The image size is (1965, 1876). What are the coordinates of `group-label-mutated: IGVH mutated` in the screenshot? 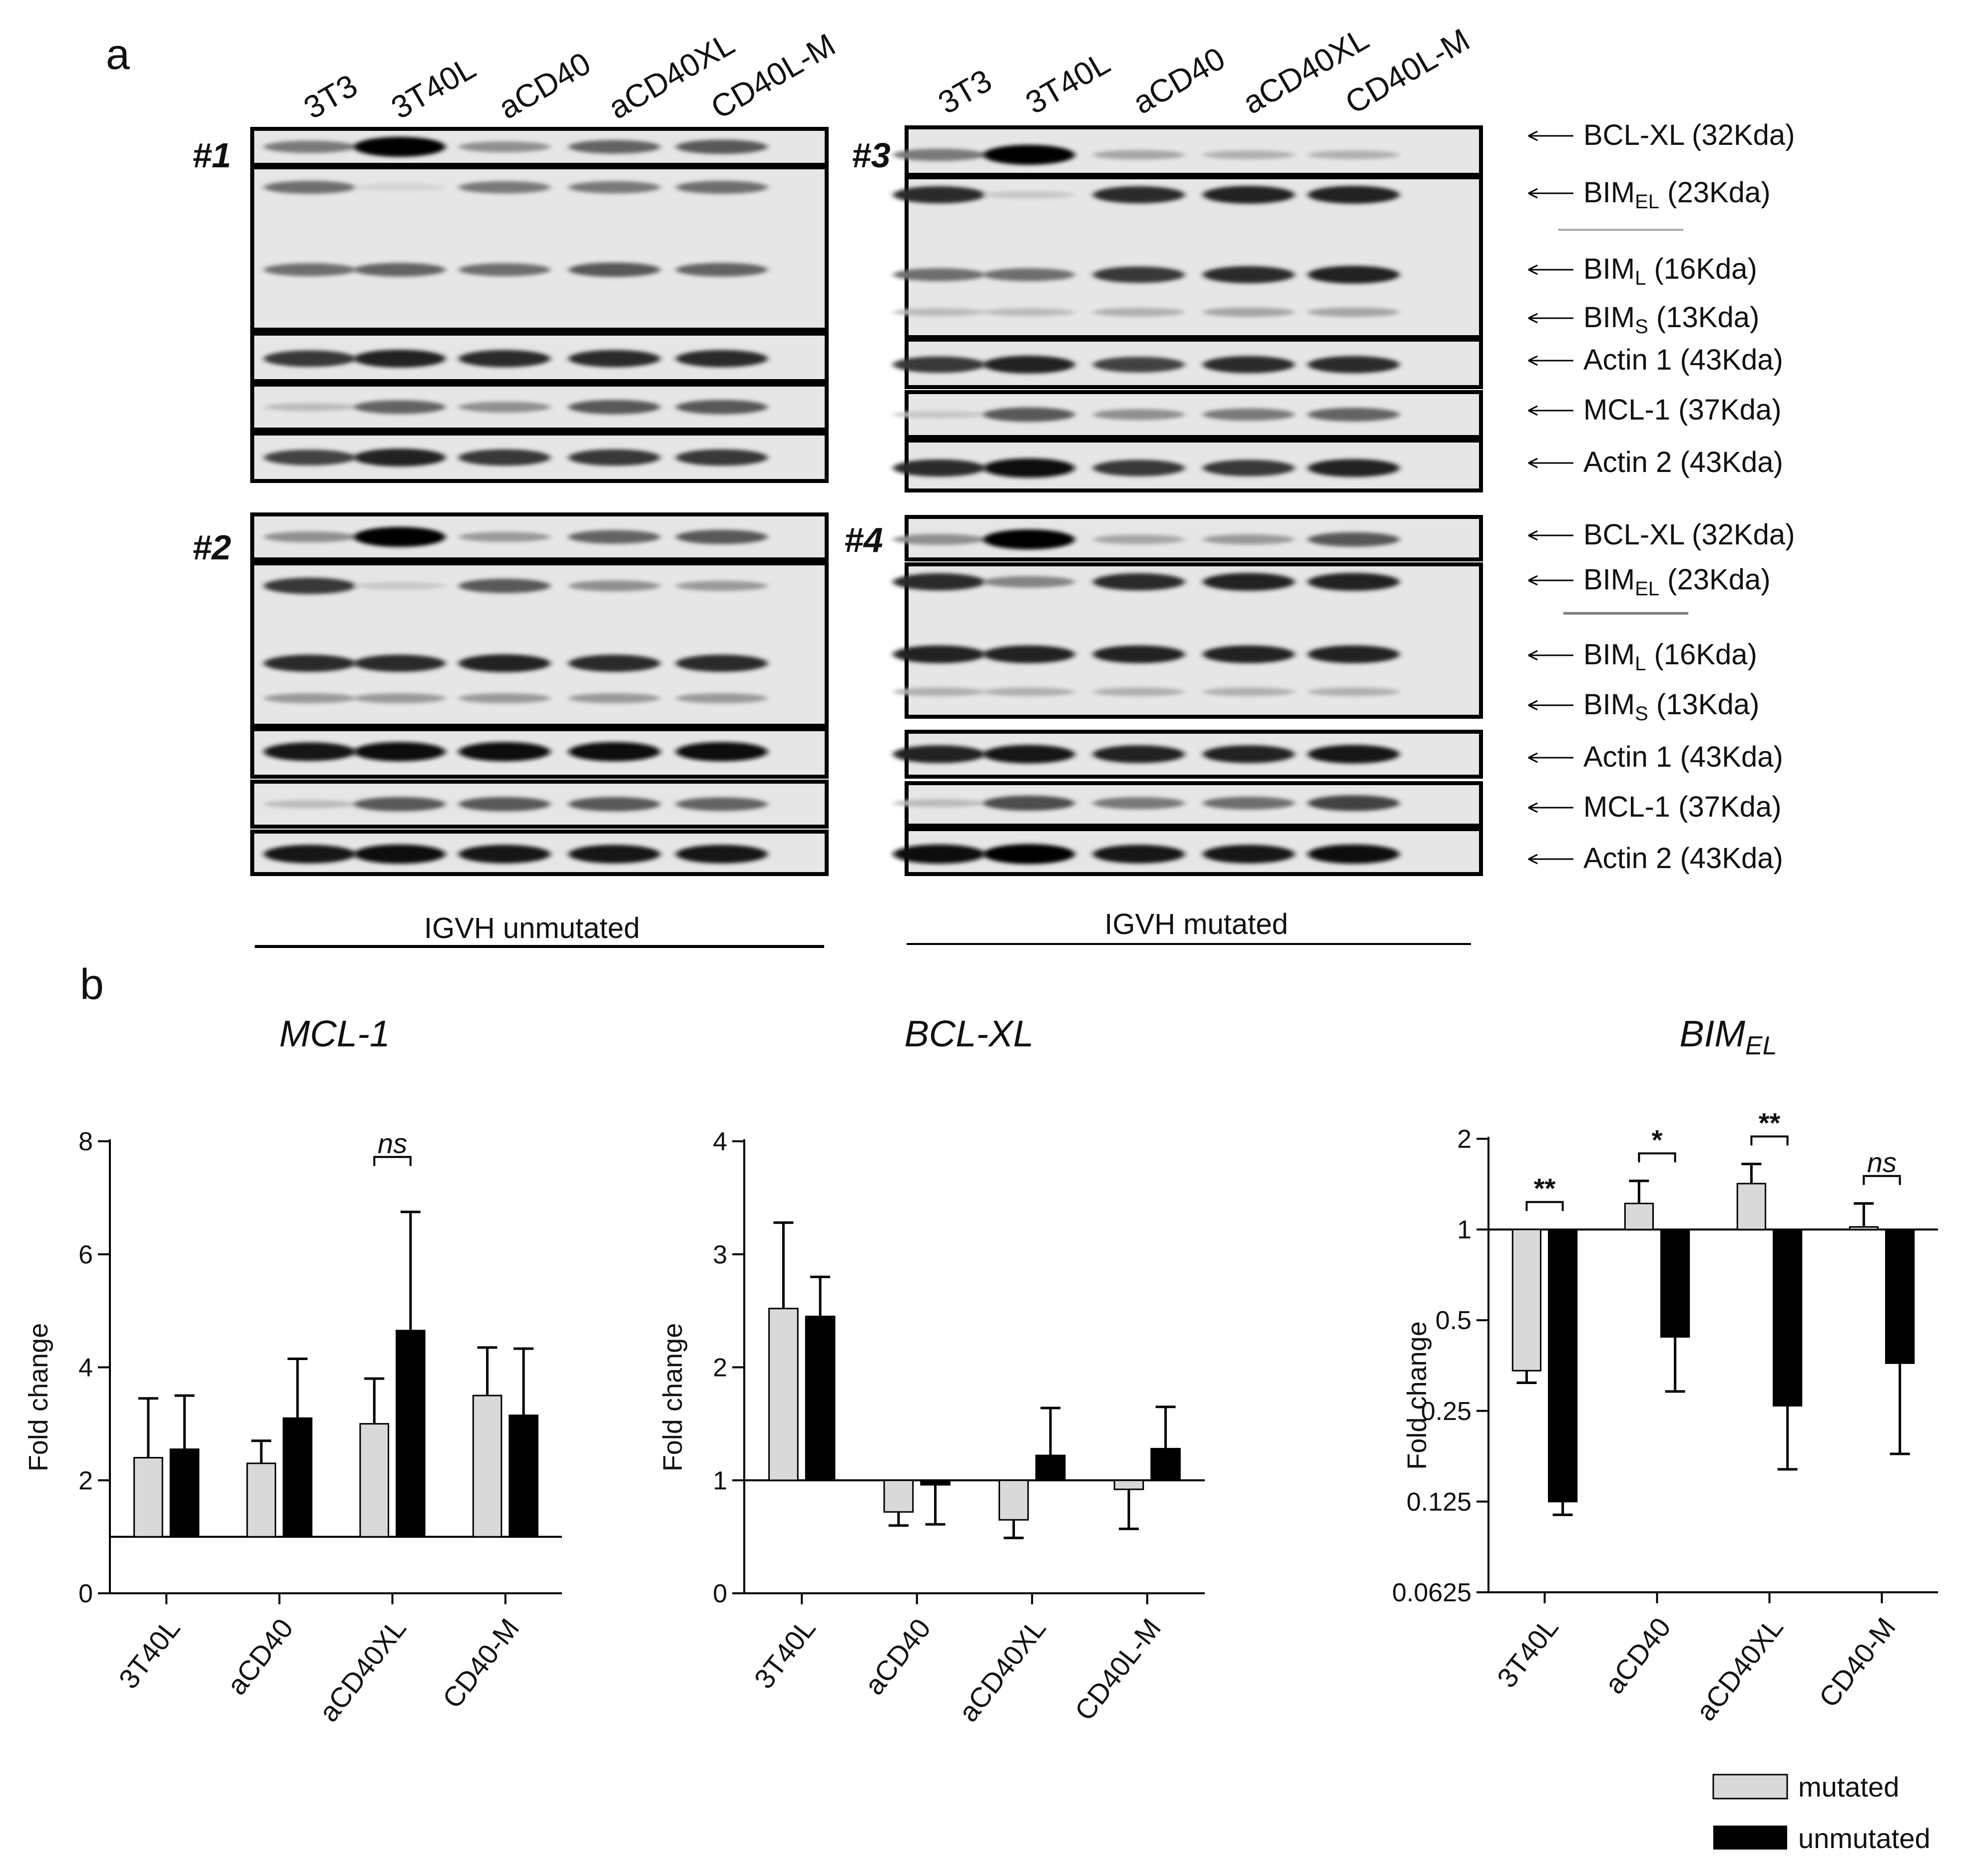 It's located at (1196, 924).